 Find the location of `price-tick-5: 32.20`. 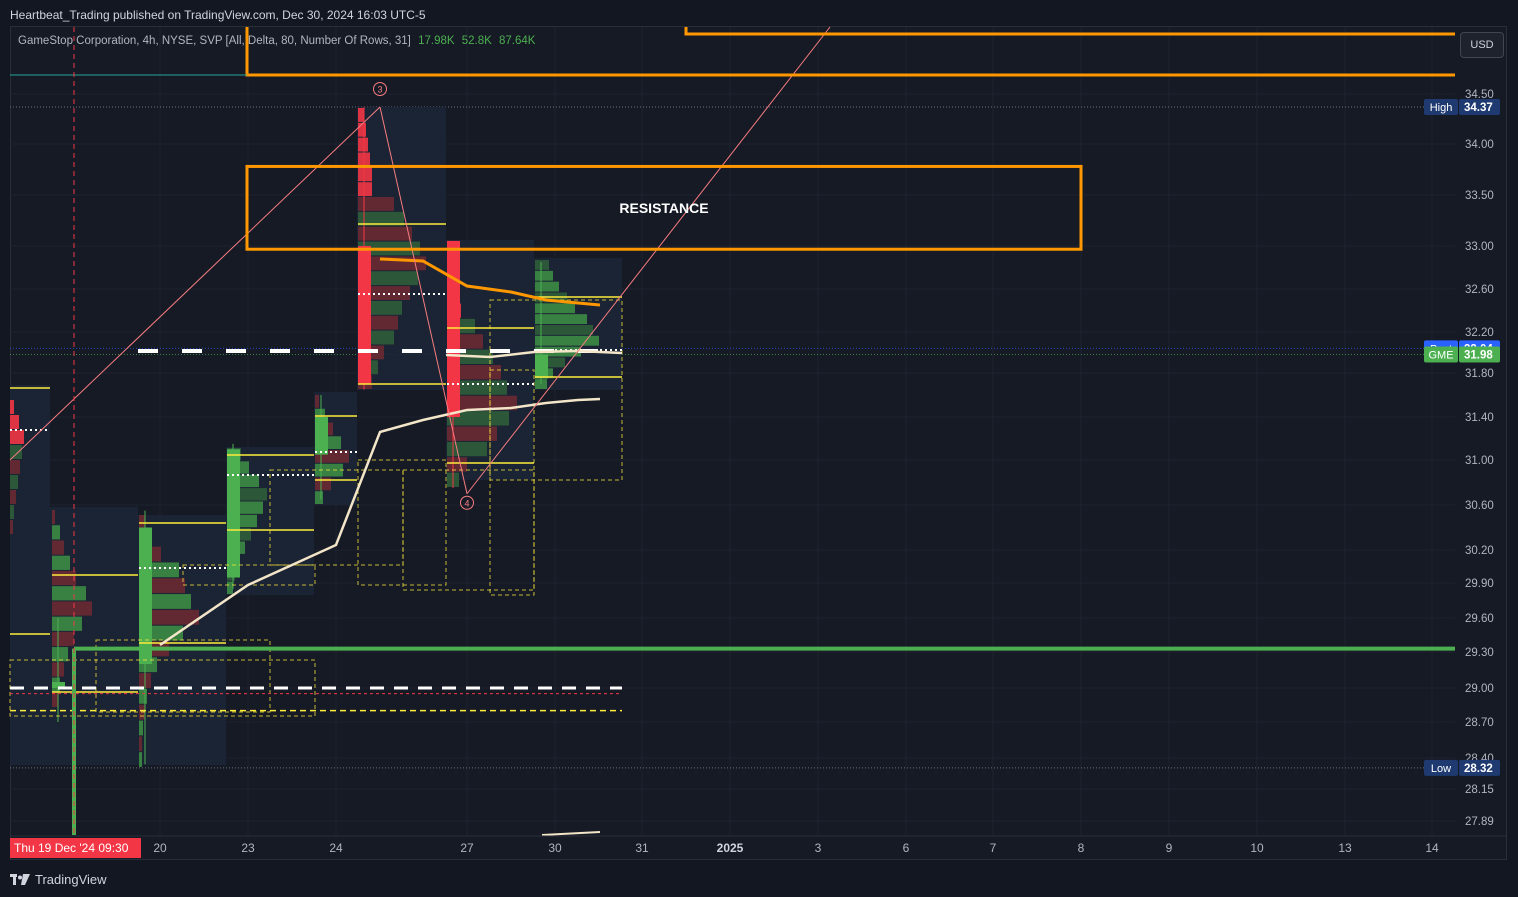

price-tick-5: 32.20 is located at coordinates (1479, 333).